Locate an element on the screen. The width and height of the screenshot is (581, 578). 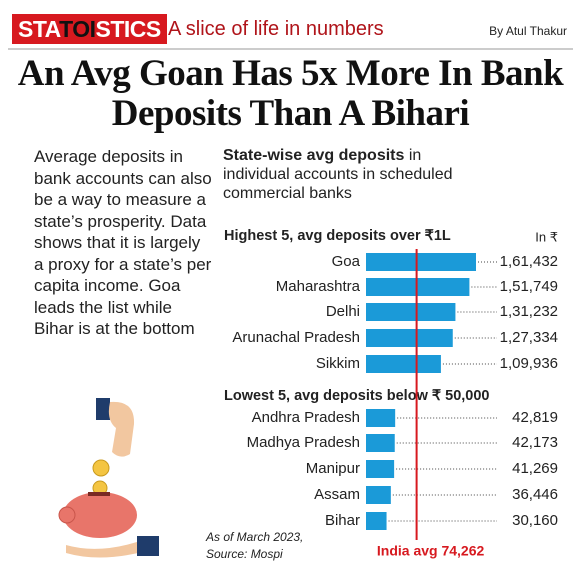
value-label: 1,31,232 is located at coordinates (529, 311).